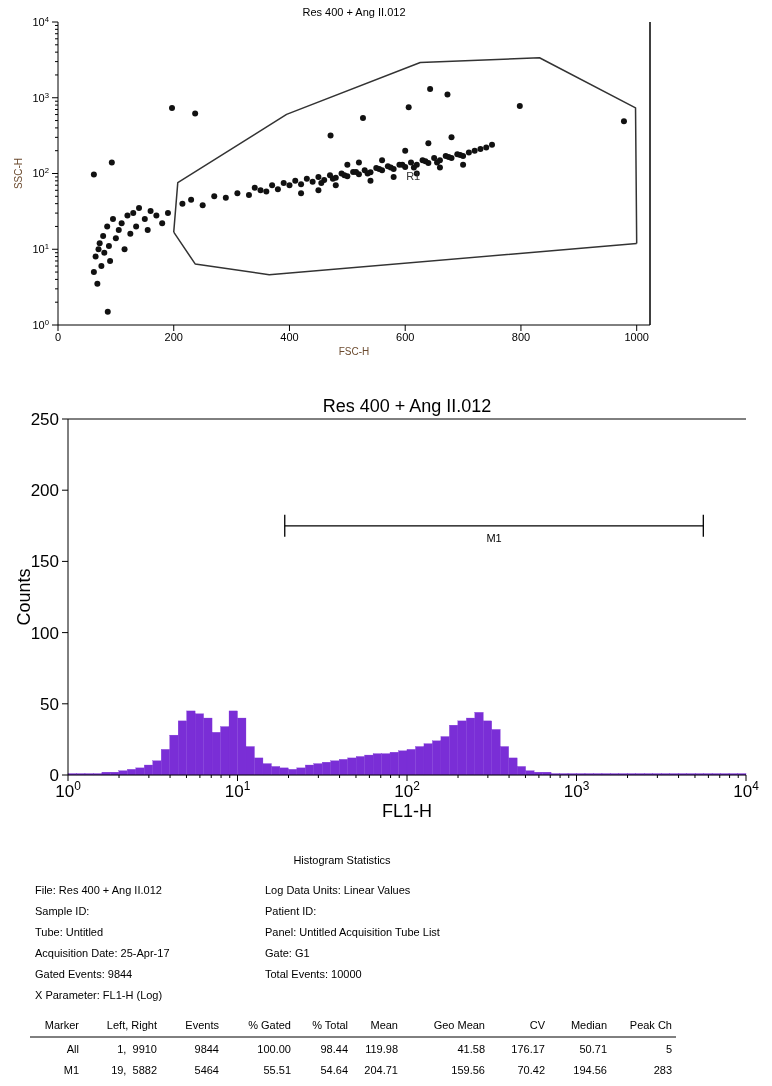  Describe the element at coordinates (354, 351) in the screenshot. I see `x-axis-title: FSC-H` at that location.